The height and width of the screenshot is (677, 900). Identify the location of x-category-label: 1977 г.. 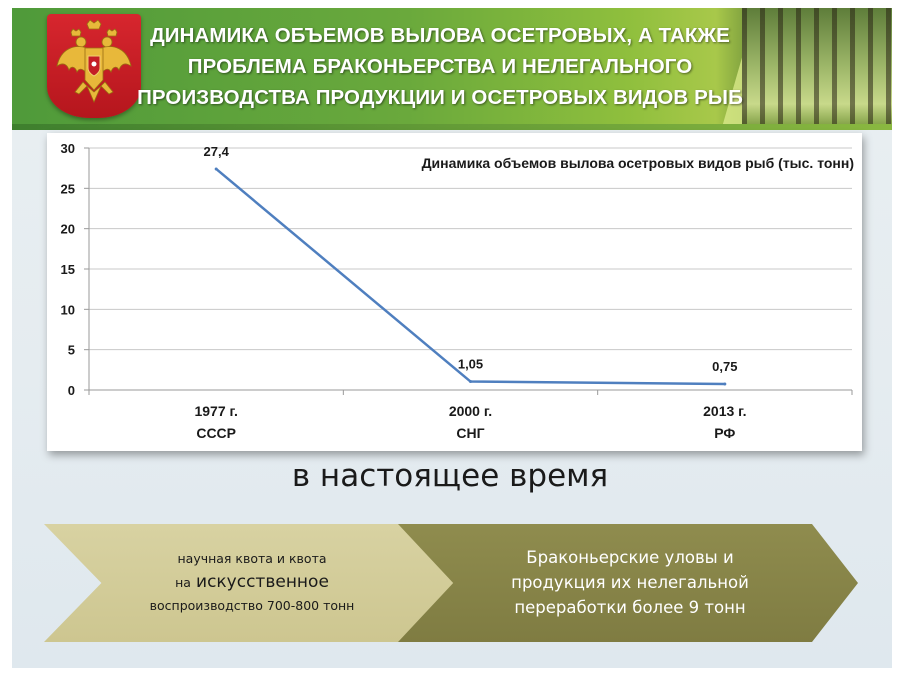
(215, 411).